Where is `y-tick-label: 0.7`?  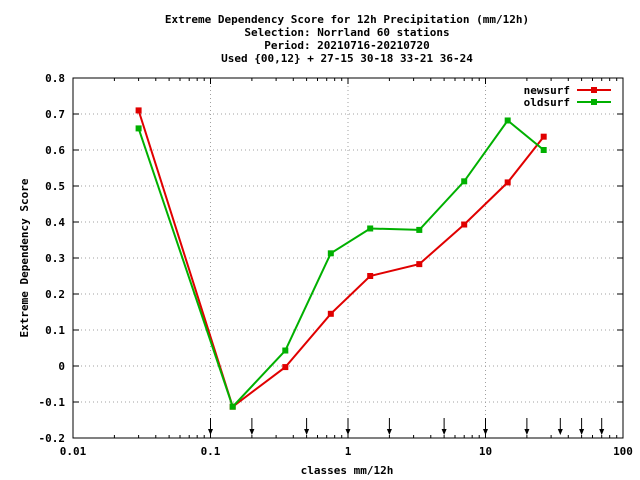
y-tick-label: 0.7 is located at coordinates (55, 114).